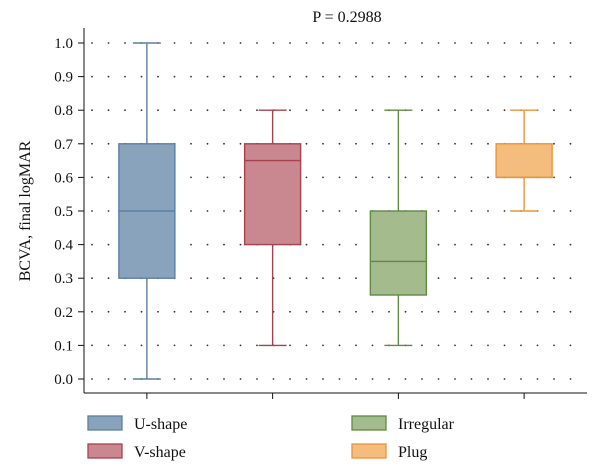 The width and height of the screenshot is (595, 470). I want to click on legend-item-irregular: Irregular, so click(403, 424).